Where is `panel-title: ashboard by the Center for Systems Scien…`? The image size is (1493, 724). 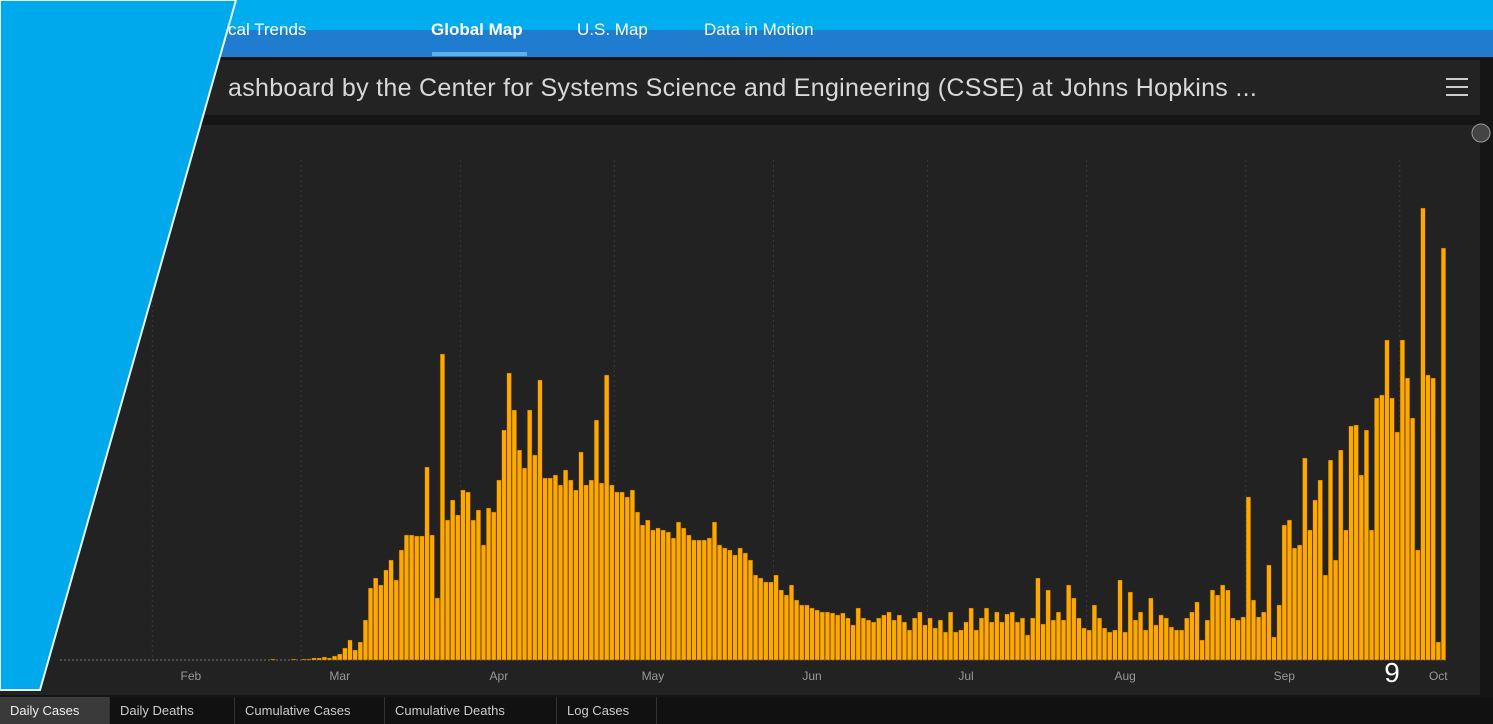
panel-title: ashboard by the Center for Systems Scien… is located at coordinates (743, 88).